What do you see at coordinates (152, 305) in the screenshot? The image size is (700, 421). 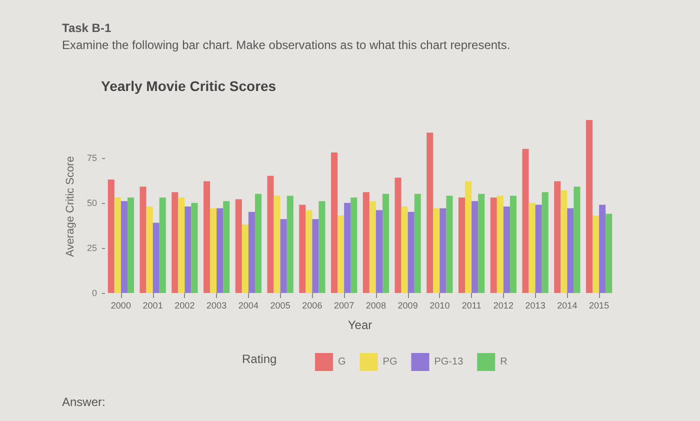 I see `x-tick-label: 2001` at bounding box center [152, 305].